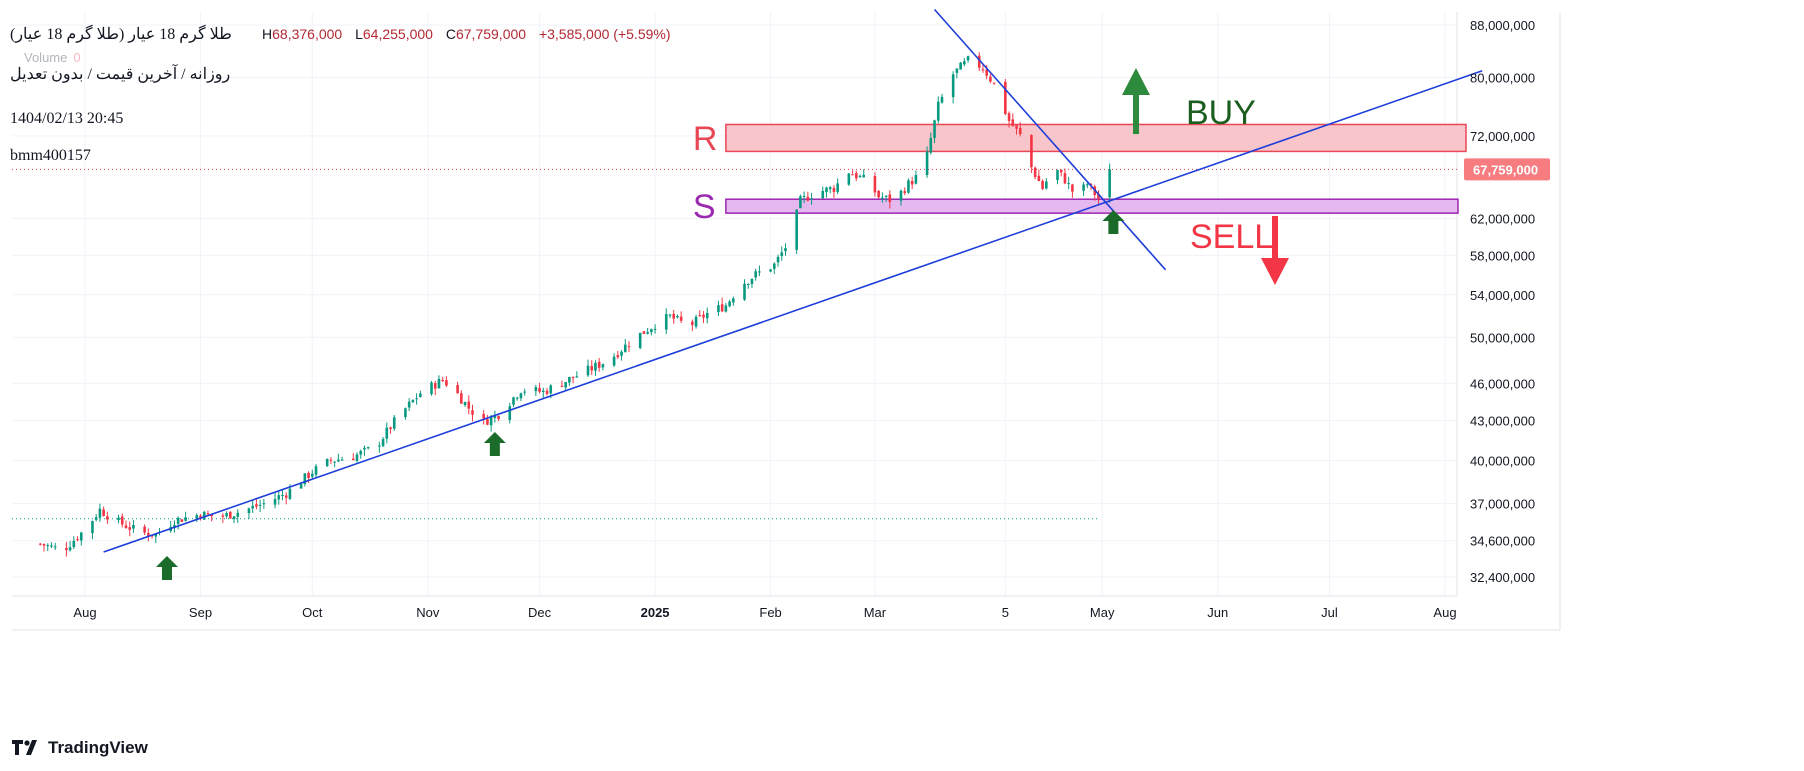 The image size is (1804, 771). Describe the element at coordinates (1275, 250) in the screenshot. I see `sell-arrow-icon` at that location.